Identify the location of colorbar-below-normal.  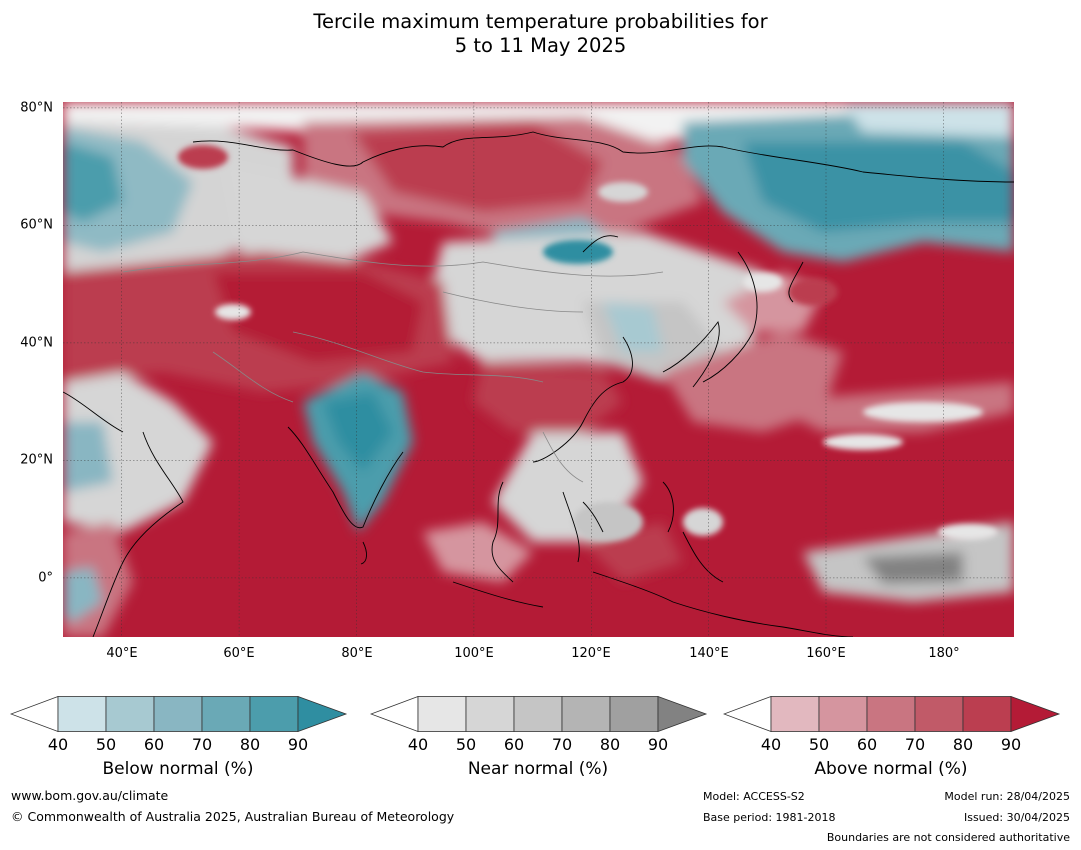
(179, 714).